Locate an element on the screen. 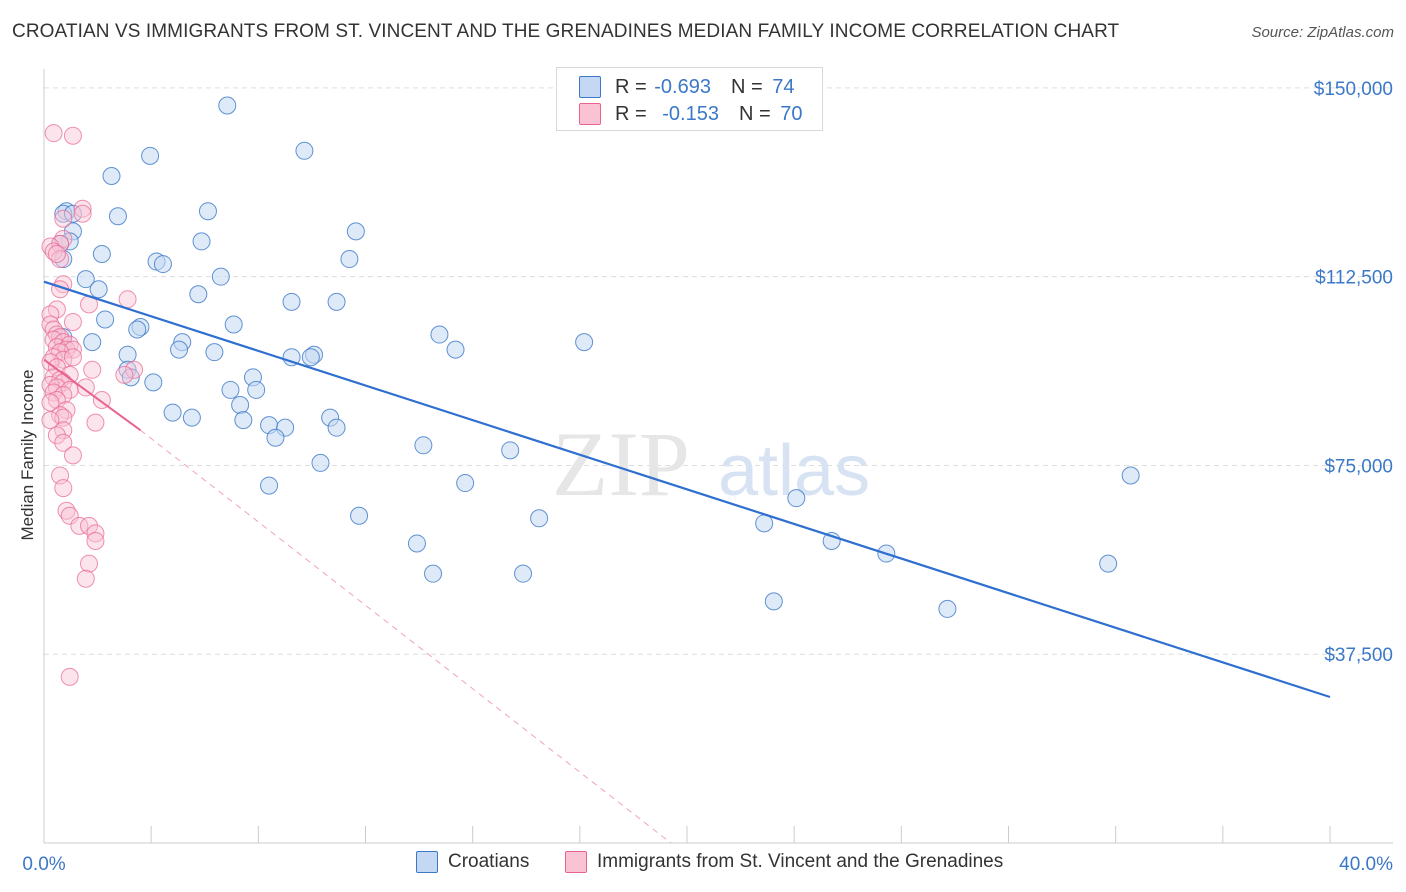  x-tick-labels: 0.0% 40.0% is located at coordinates (707, 864).